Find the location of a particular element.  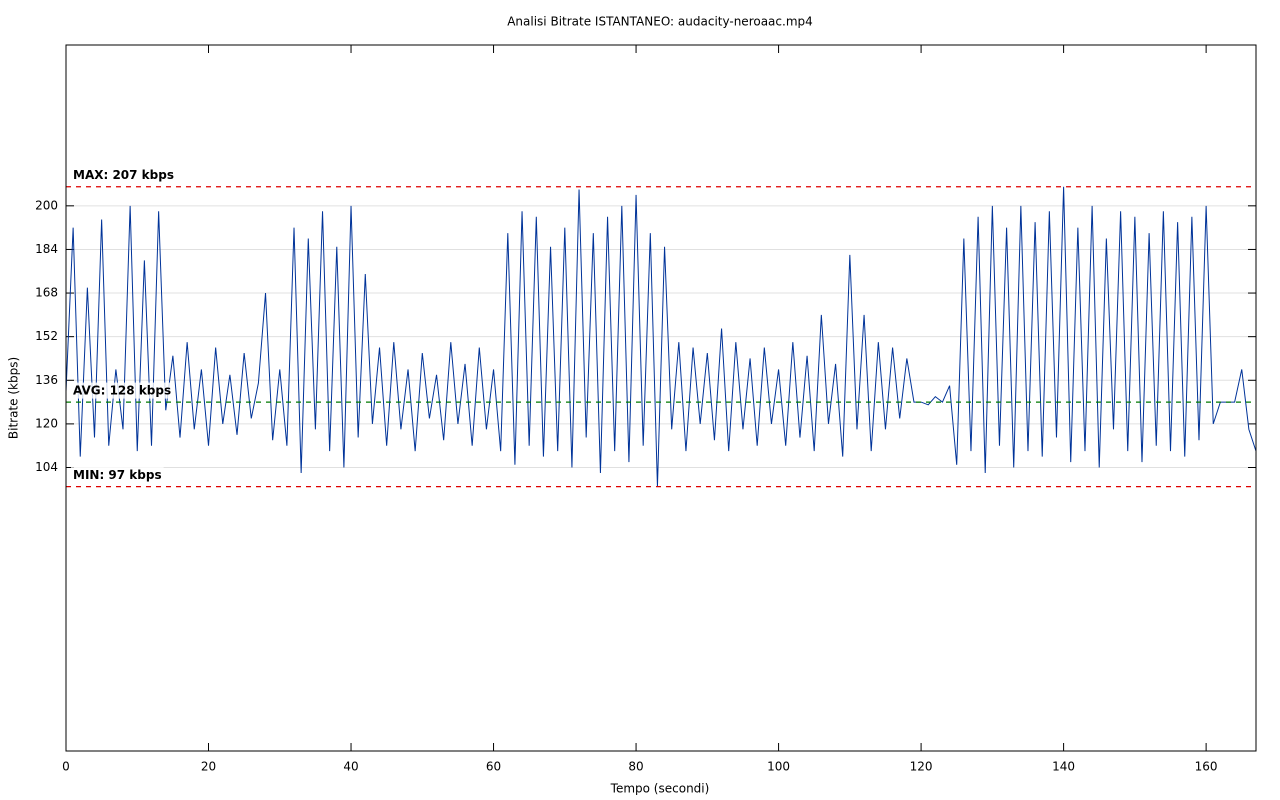

reference-label: MIN: 97 kbps is located at coordinates (117, 475).